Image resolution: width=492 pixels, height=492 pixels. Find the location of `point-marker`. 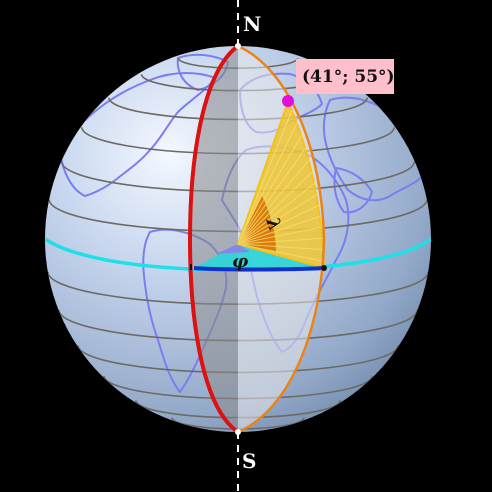

point-marker is located at coordinates (288, 101).